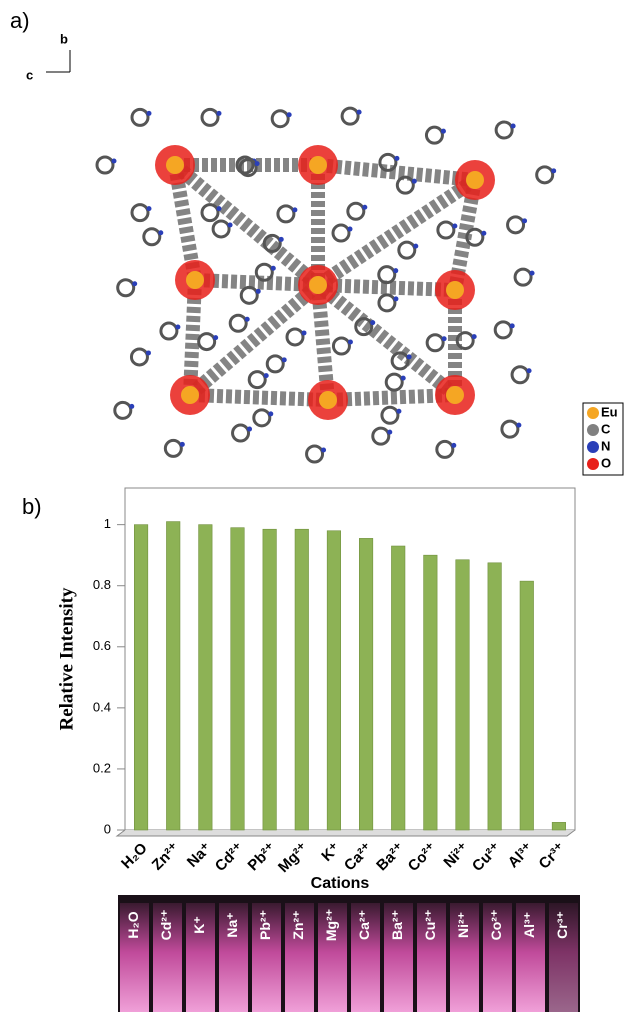 Image resolution: width=625 pixels, height=1017 pixels. What do you see at coordinates (340, 883) in the screenshot?
I see `x-axis-label: Cations` at bounding box center [340, 883].